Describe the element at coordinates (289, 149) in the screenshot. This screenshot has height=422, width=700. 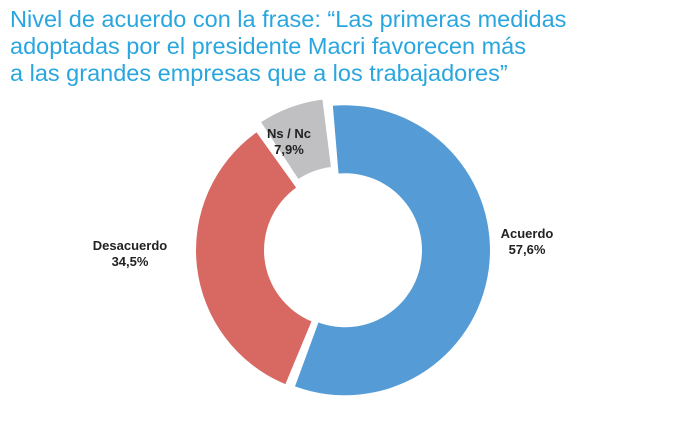
I see `slice-value-label: 7,9%` at that location.